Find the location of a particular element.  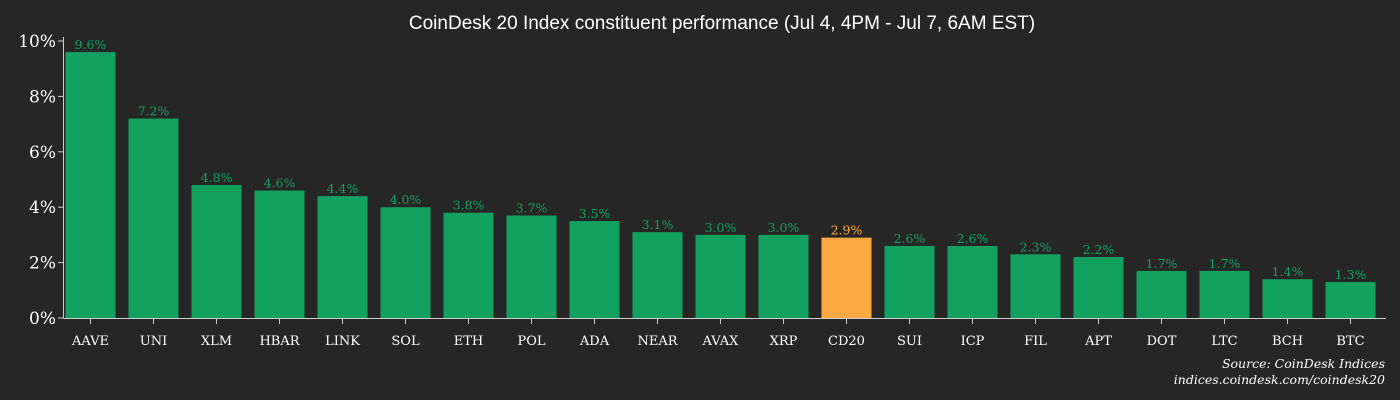

bar-xlm is located at coordinates (216, 251).